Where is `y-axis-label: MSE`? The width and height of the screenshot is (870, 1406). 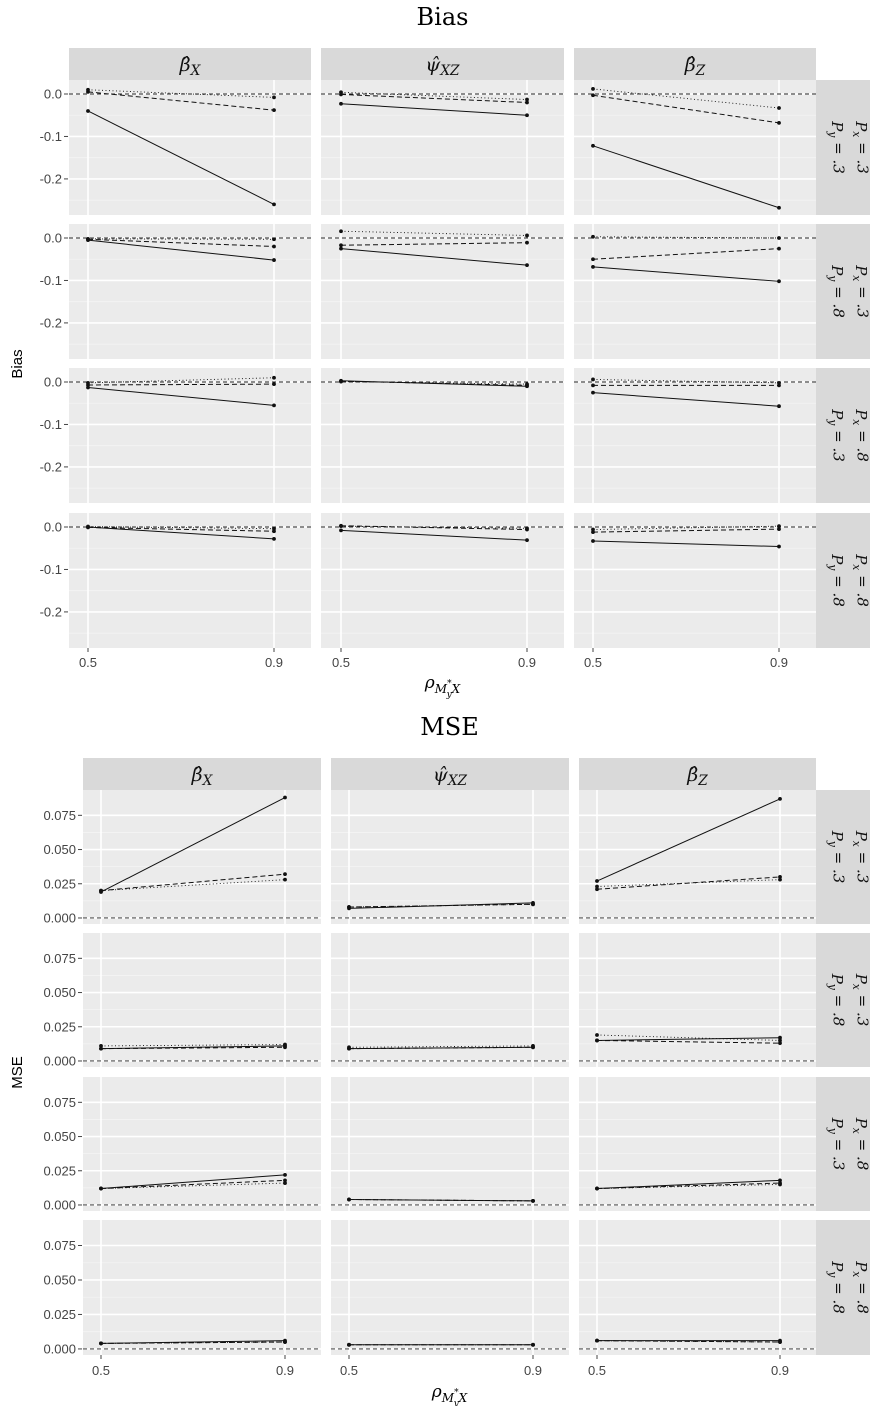
y-axis-label: MSE is located at coordinates (17, 1072).